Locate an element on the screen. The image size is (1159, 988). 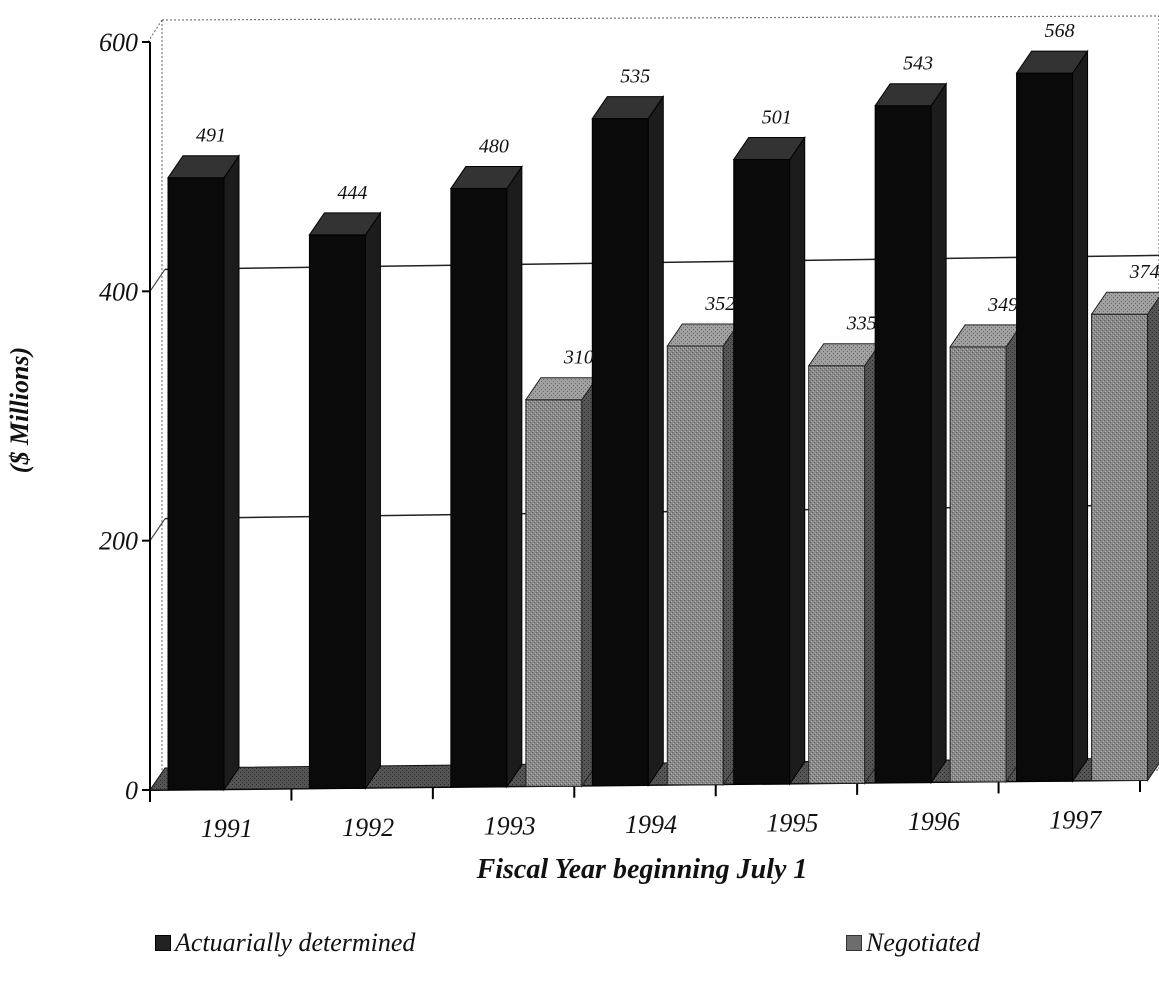
data-label-negotiated: 310 is located at coordinates (578, 358).